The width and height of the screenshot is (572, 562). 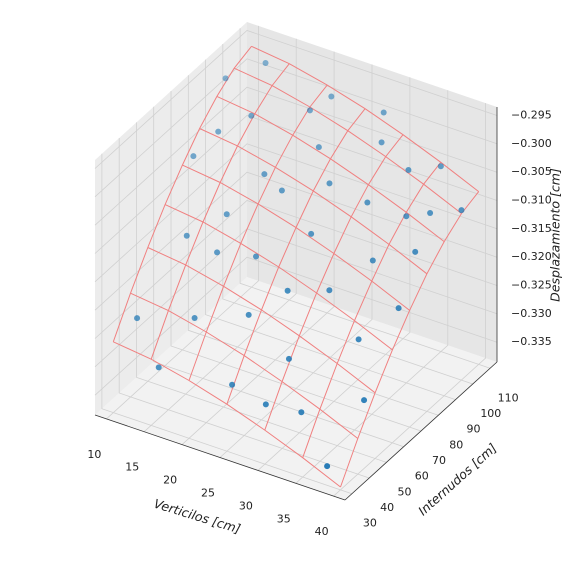 What do you see at coordinates (197, 516) in the screenshot?
I see `x-axis-label: Verticilos [cm]` at bounding box center [197, 516].